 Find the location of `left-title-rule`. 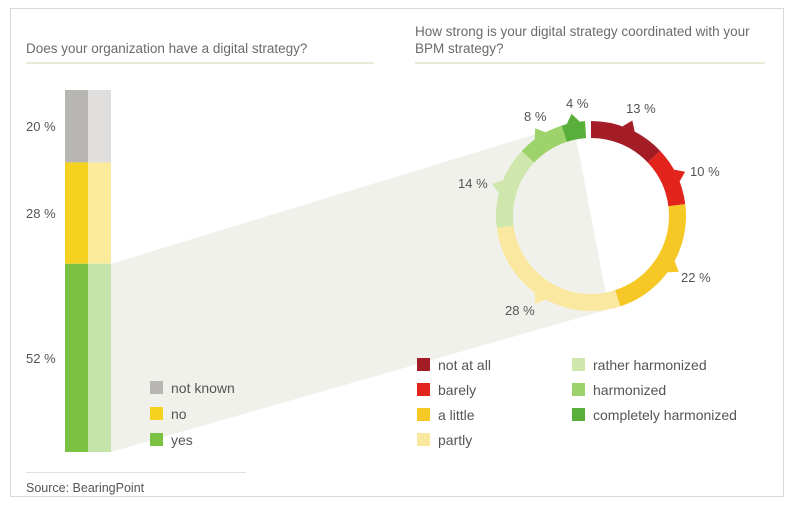

left-title-rule is located at coordinates (200, 63).